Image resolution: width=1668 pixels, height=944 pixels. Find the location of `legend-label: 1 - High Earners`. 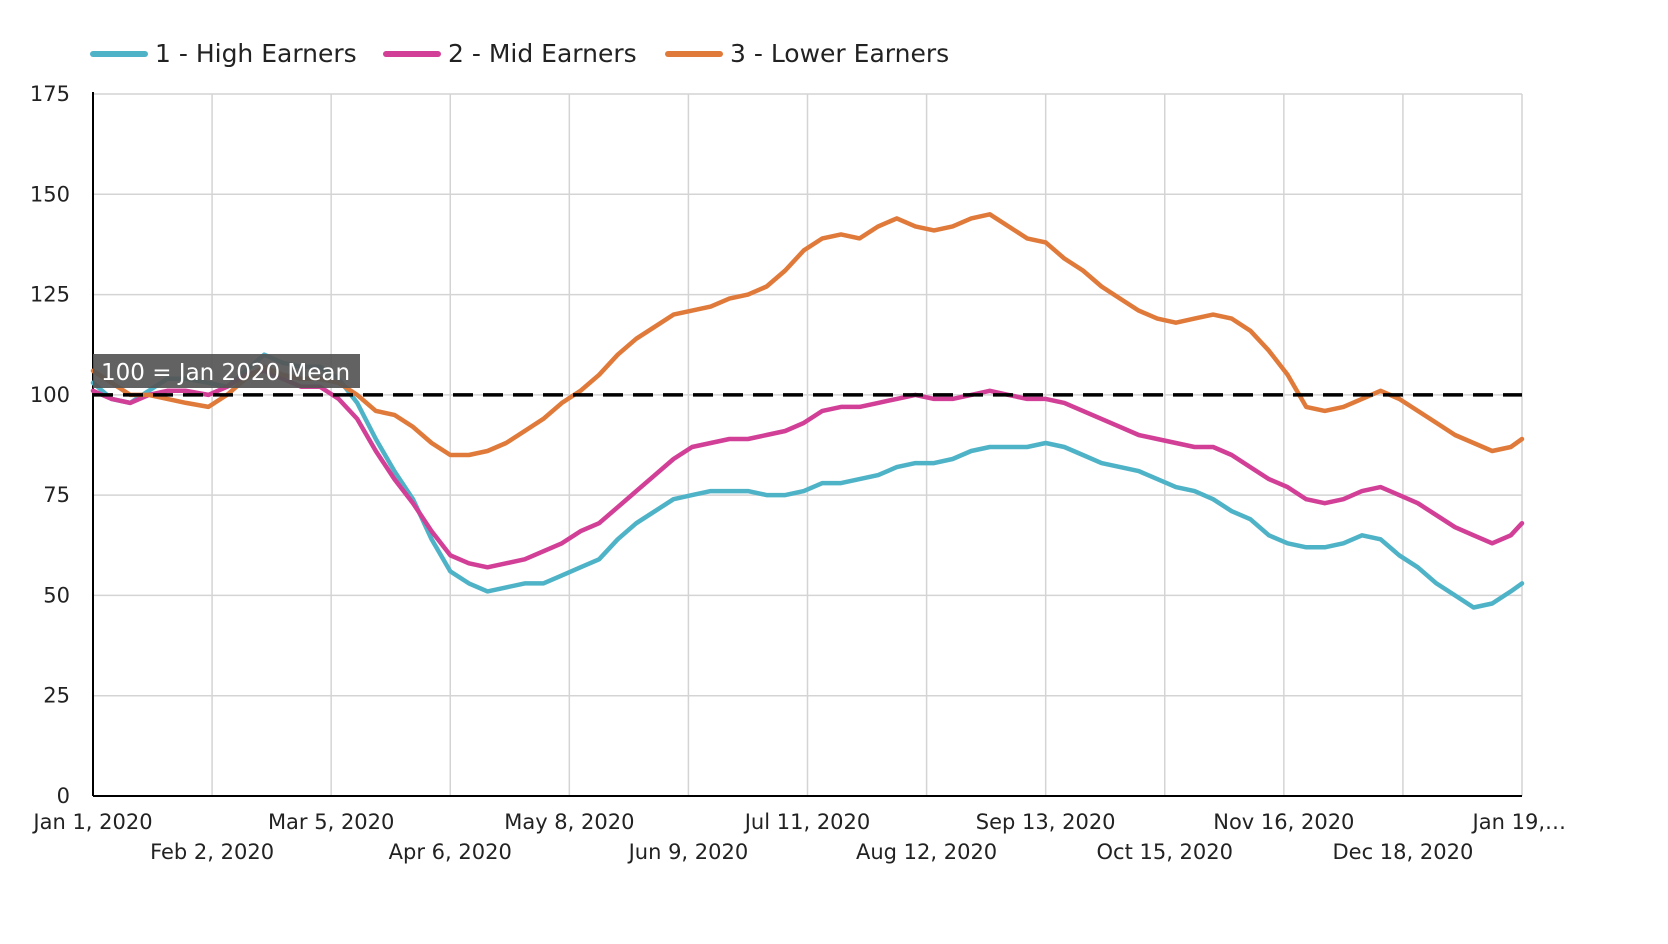

legend-label: 1 - High Earners is located at coordinates (256, 53).